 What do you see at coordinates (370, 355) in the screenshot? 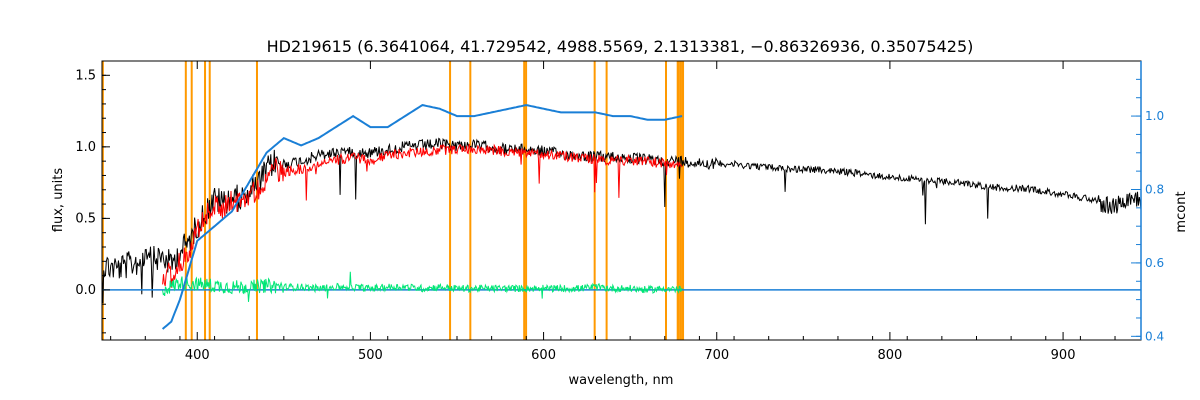
I see `x-tick-label: 500` at bounding box center [370, 355].